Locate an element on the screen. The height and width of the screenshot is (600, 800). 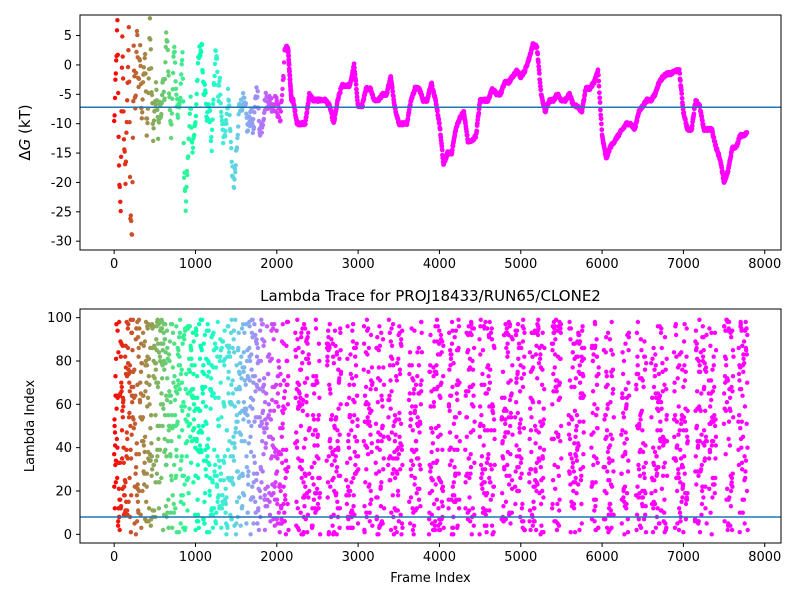
top-x-tick-label: 5000 is located at coordinates (520, 264).